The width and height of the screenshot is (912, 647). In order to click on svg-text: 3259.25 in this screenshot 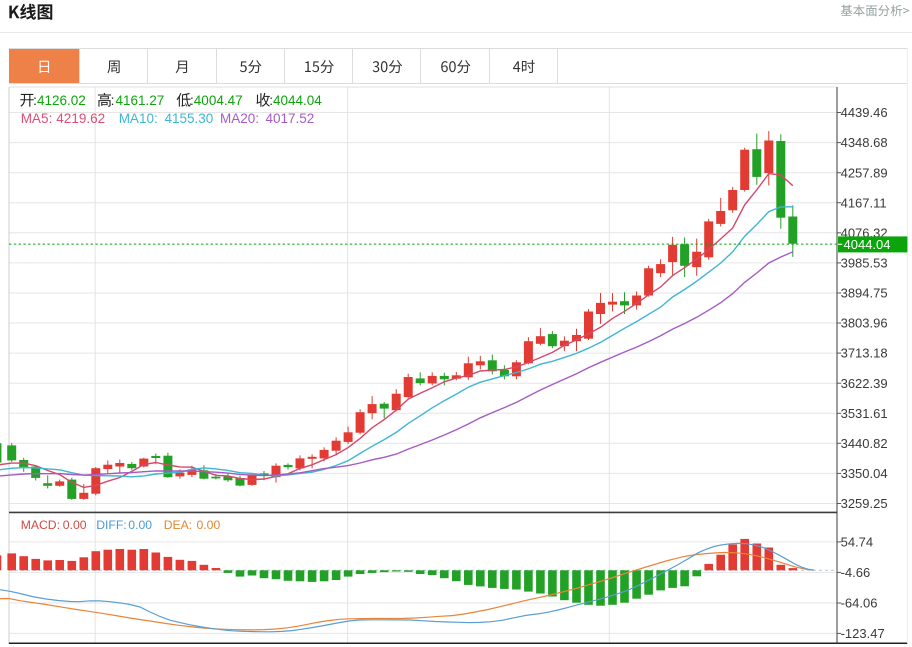, I will do `click(864, 503)`.